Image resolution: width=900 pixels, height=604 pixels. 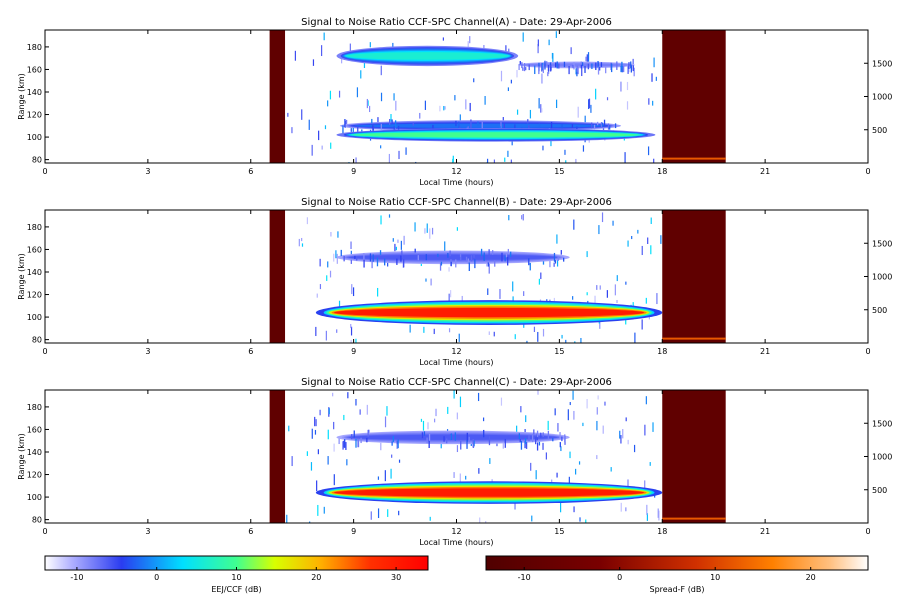 What do you see at coordinates (879, 310) in the screenshot?
I see `y2-tick-label: 500` at bounding box center [879, 310].